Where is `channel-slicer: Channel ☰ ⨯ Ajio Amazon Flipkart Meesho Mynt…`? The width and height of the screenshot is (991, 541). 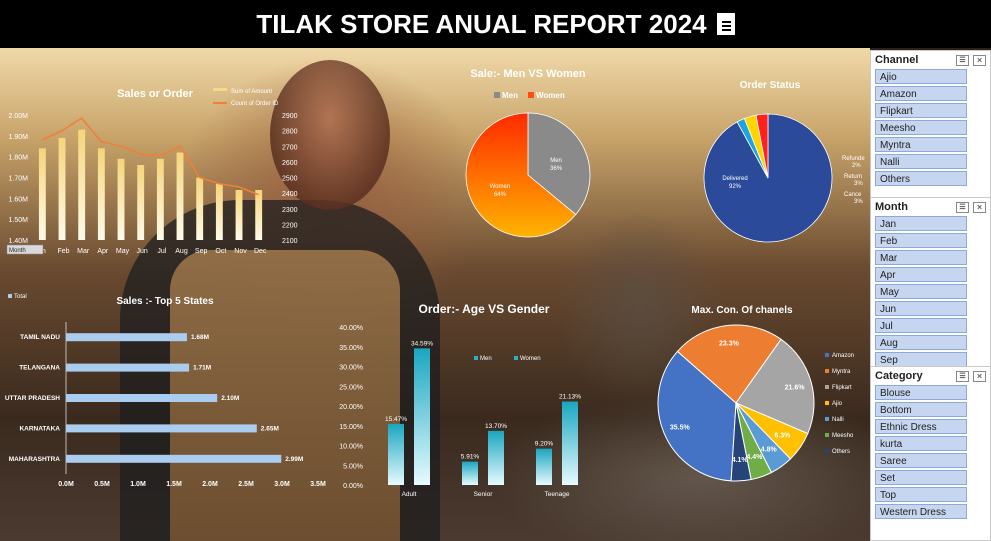
channel-slicer: Channel ☰ ⨯ Ajio Amazon Flipkart Meesho Mynt… is located at coordinates (930, 124).